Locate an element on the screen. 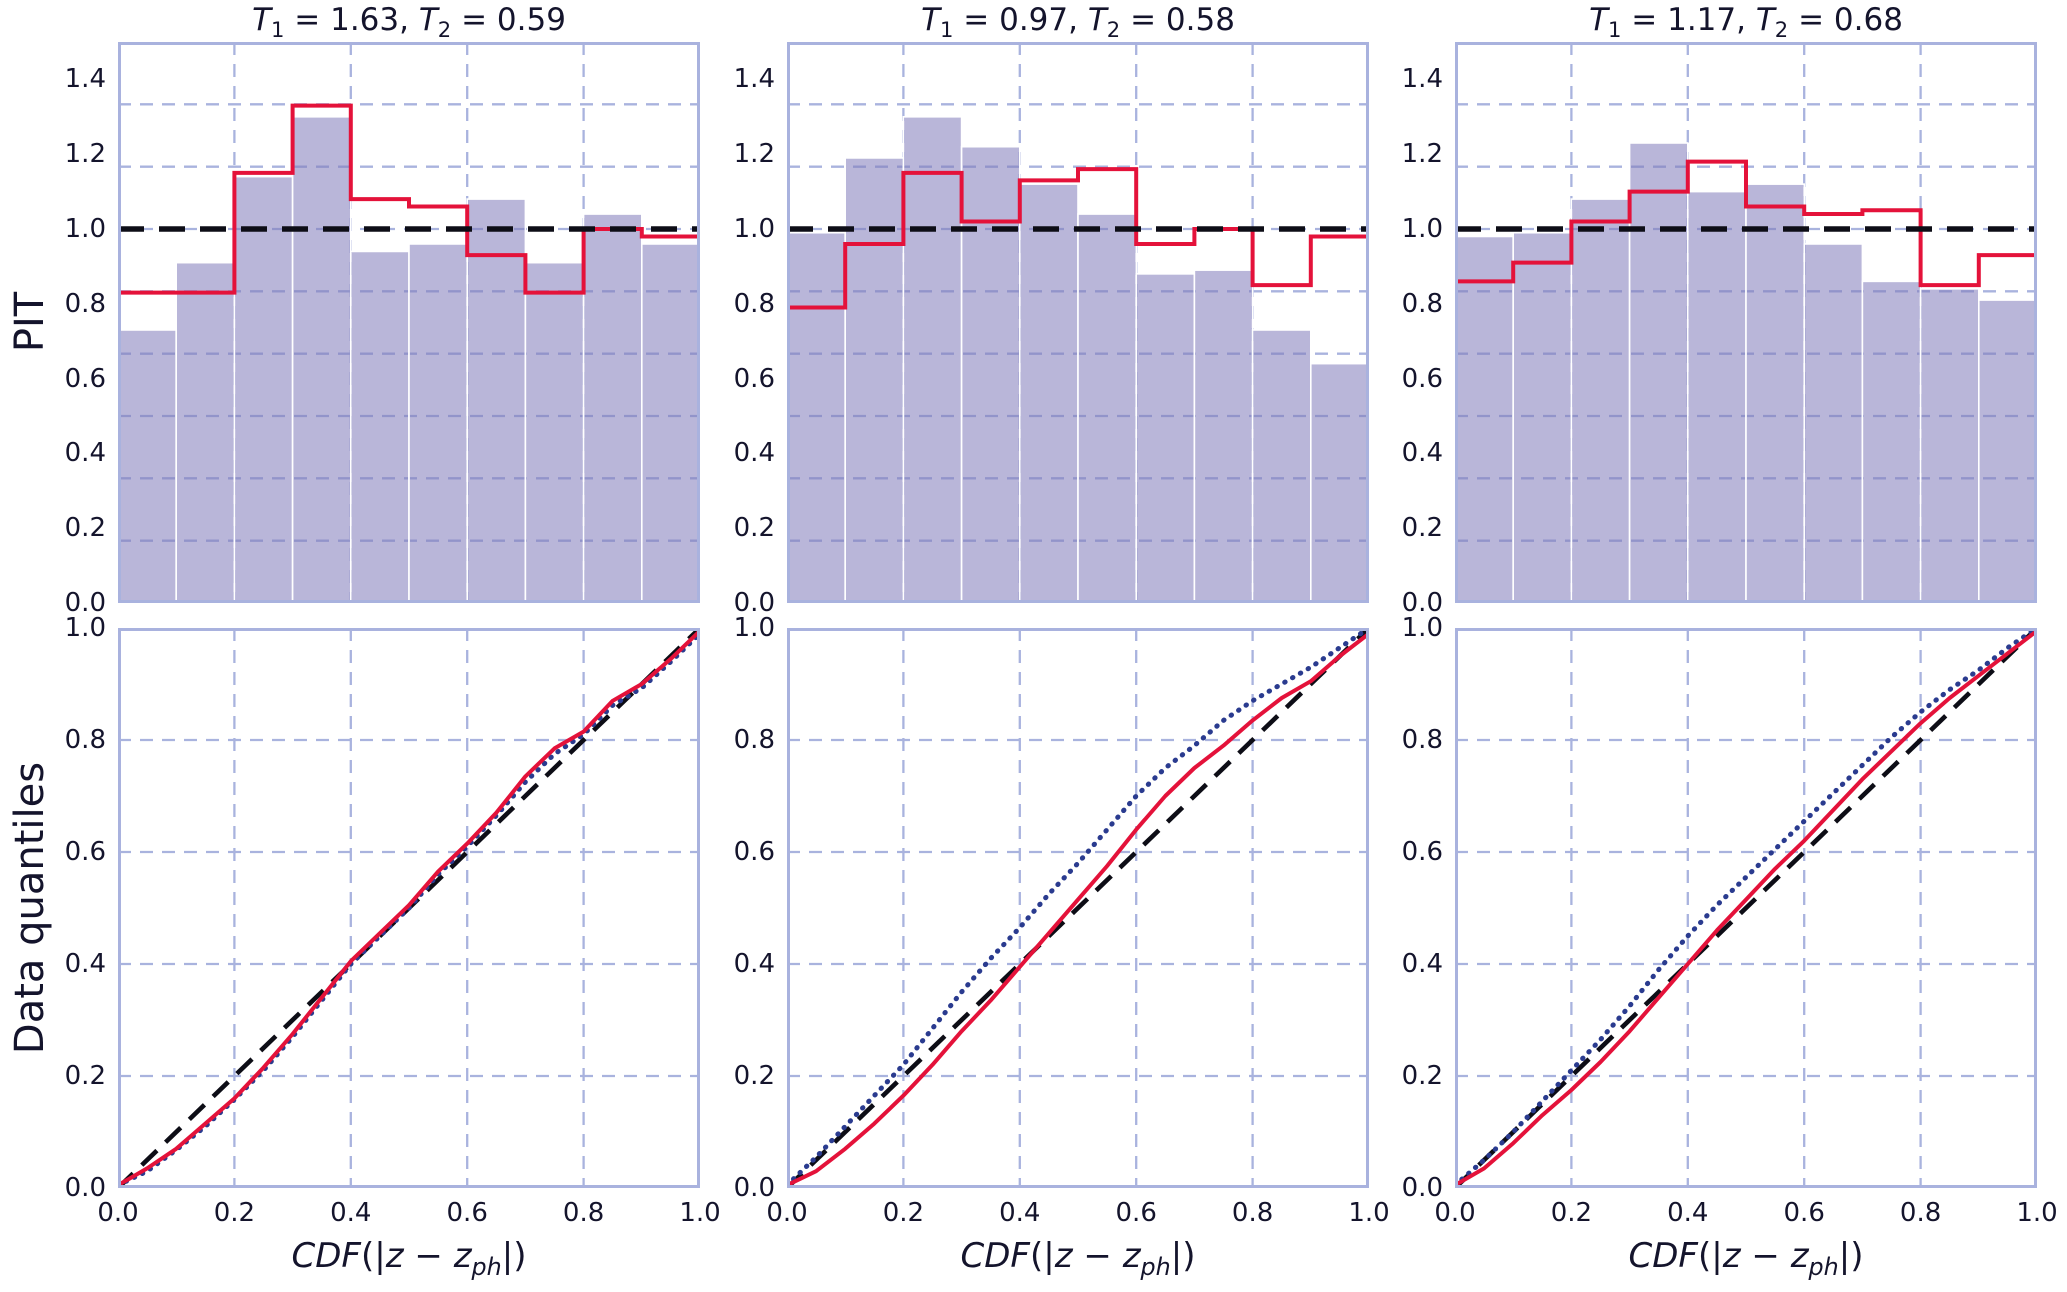 Image resolution: width=2067 pixels, height=1292 pixels. title-eq1: = is located at coordinates (307, 20).